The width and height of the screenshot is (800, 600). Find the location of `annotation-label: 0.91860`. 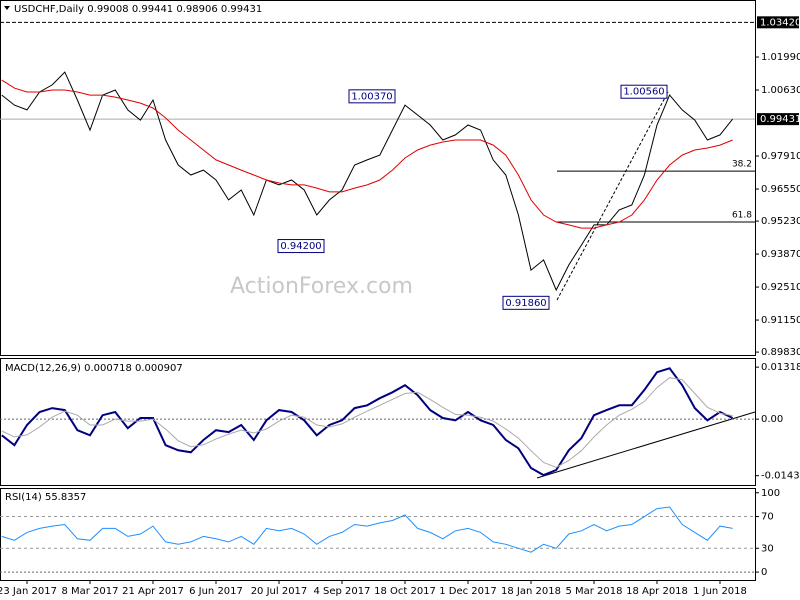

annotation-label: 0.91860 is located at coordinates (525, 303).